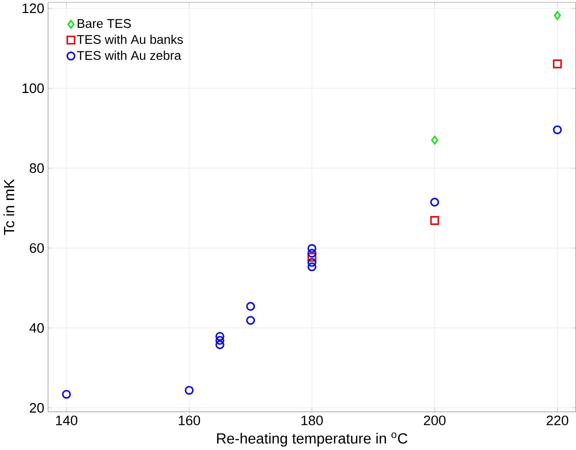 The height and width of the screenshot is (450, 576). I want to click on x-axis-title: Re-heating temperature in $^{o}$C, so click(312, 439).